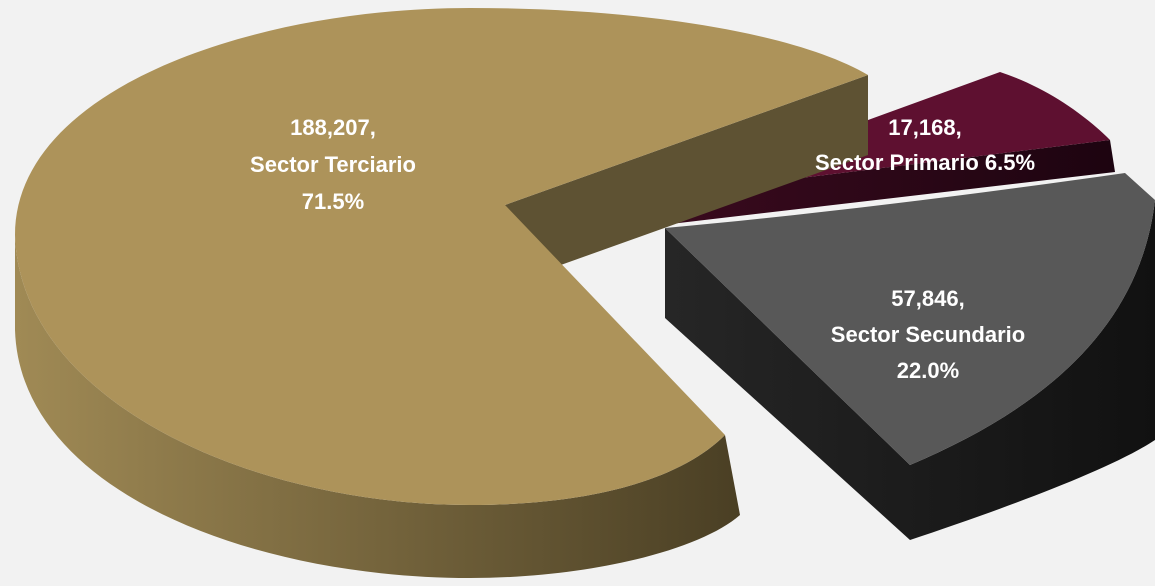  I want to click on data-label-secundario: 57,846, Sector Secundario 22.0%, so click(928, 334).